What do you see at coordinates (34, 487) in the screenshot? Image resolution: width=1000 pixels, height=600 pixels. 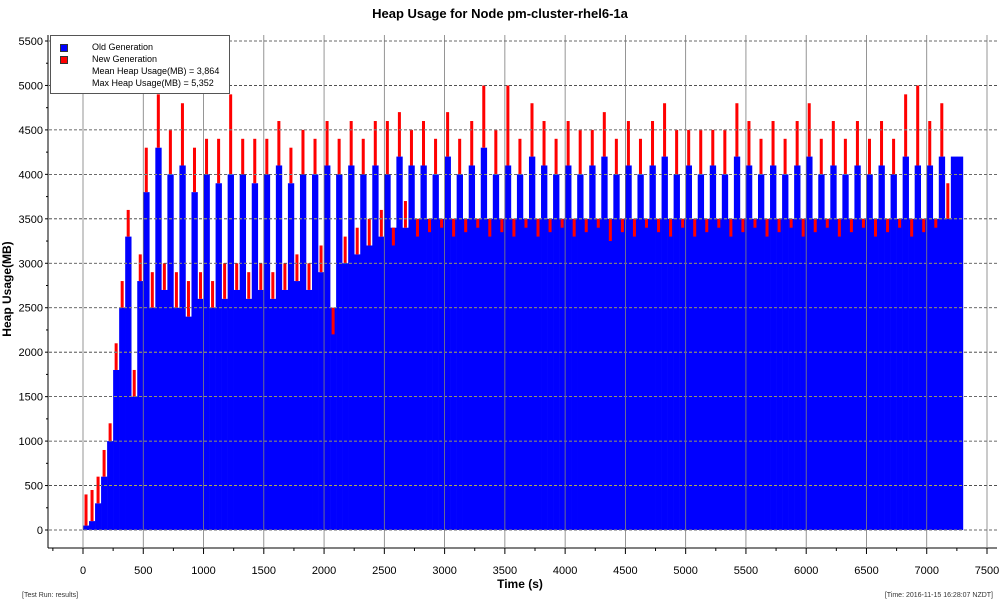 I see `y-tick-label: 500` at bounding box center [34, 487].